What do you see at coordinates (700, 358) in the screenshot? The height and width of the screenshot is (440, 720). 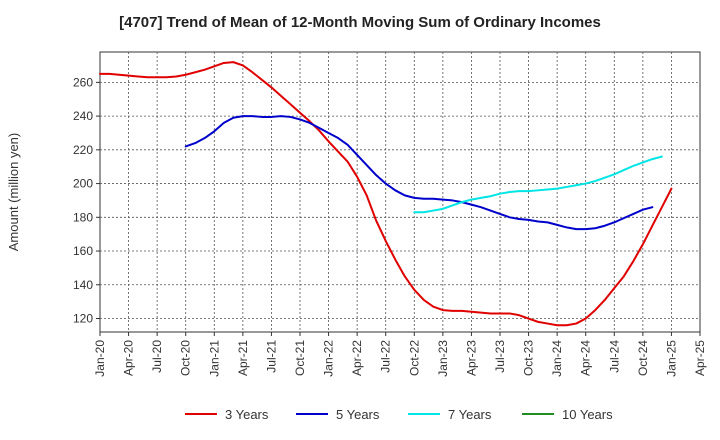 I see `x-tick-label: Apr-25` at bounding box center [700, 358].